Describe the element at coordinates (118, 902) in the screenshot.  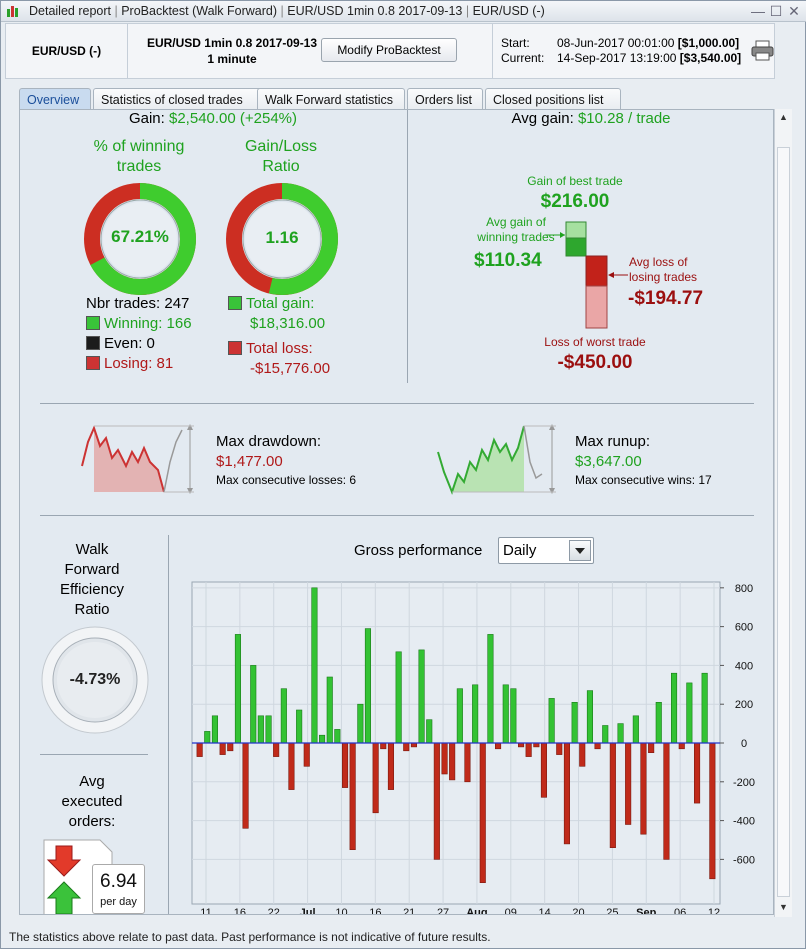
I see `per-day-label: per day` at that location.